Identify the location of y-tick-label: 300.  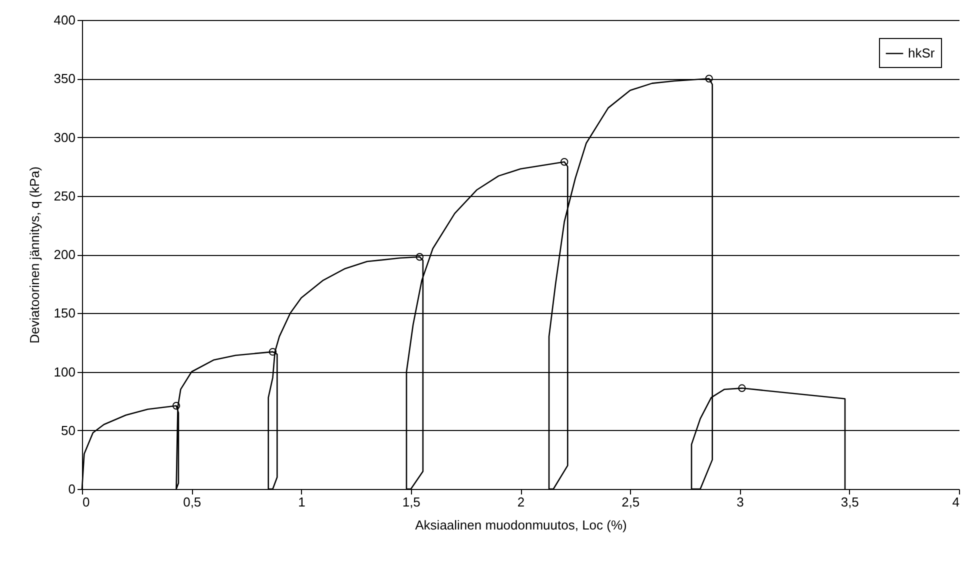
(65, 137).